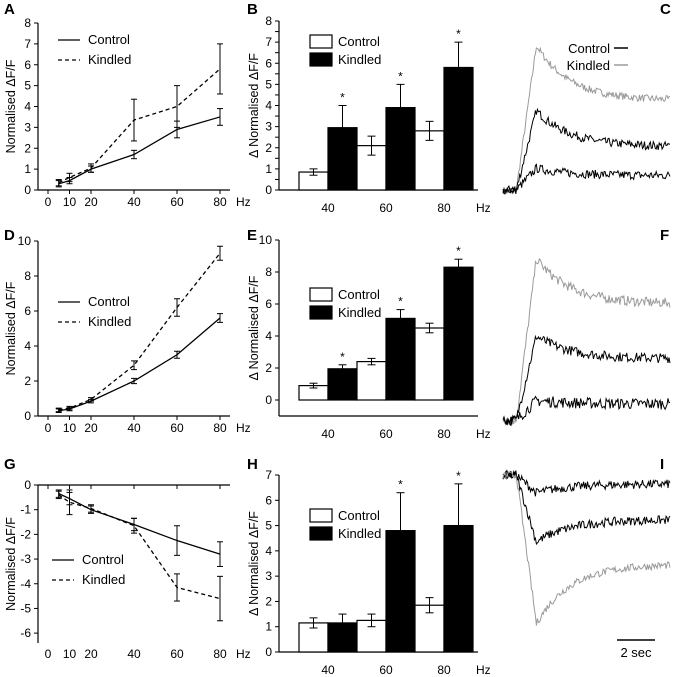  Describe the element at coordinates (177, 428) in the screenshot. I see `x-tick-label: 60` at that location.